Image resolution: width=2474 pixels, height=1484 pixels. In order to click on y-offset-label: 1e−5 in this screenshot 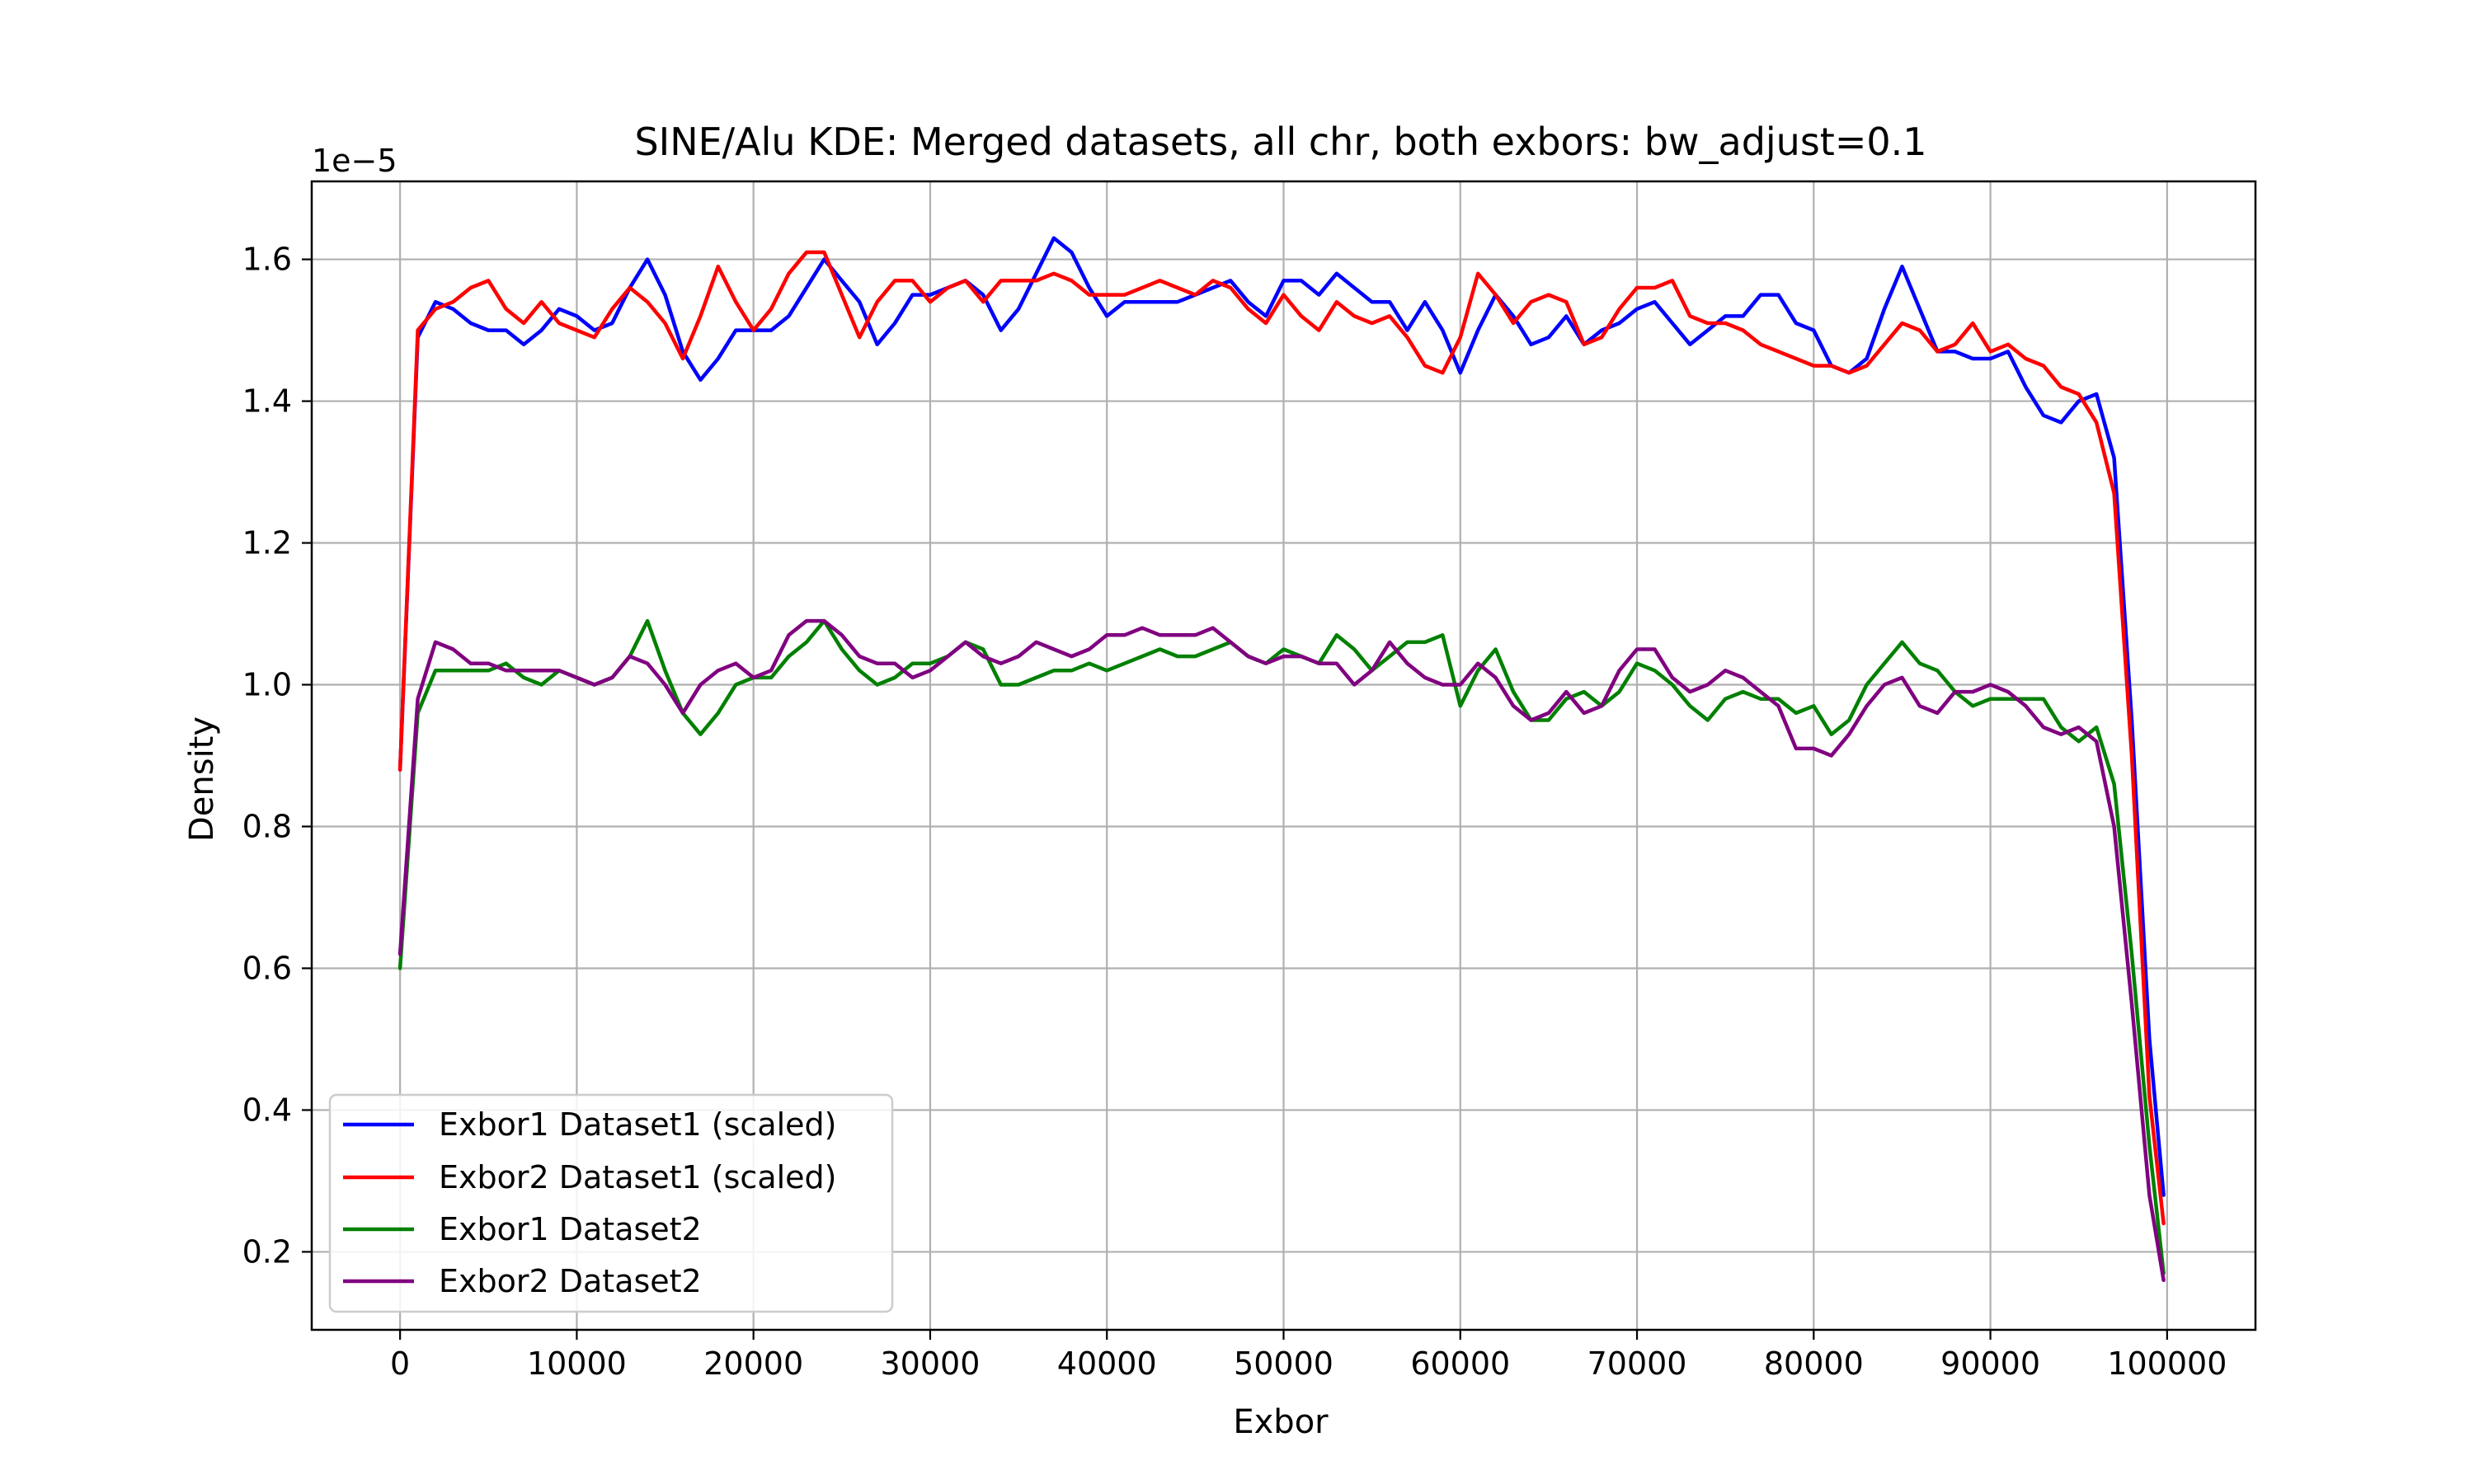, I will do `click(354, 161)`.